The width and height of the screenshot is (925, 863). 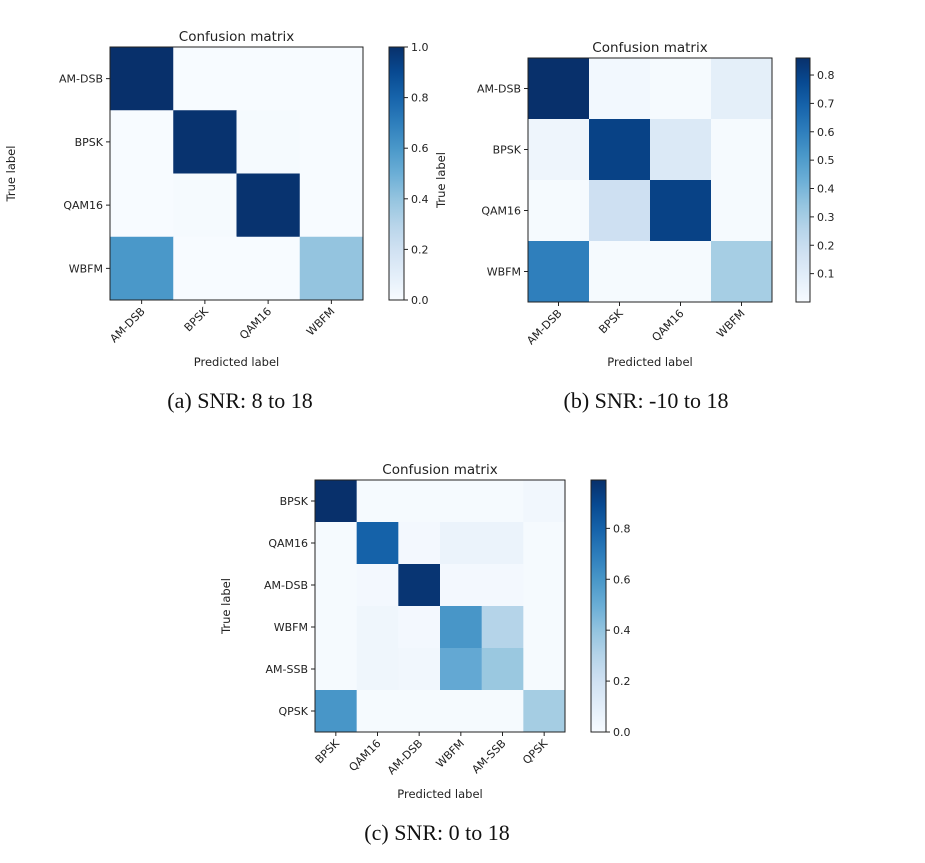 I want to click on y-tick-label: BPSK, so click(x=89, y=142).